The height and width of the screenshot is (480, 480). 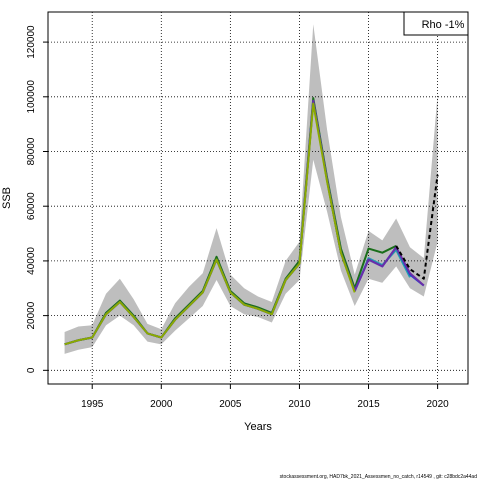 What do you see at coordinates (31, 370) in the screenshot?
I see `y-tick-label: 0` at bounding box center [31, 370].